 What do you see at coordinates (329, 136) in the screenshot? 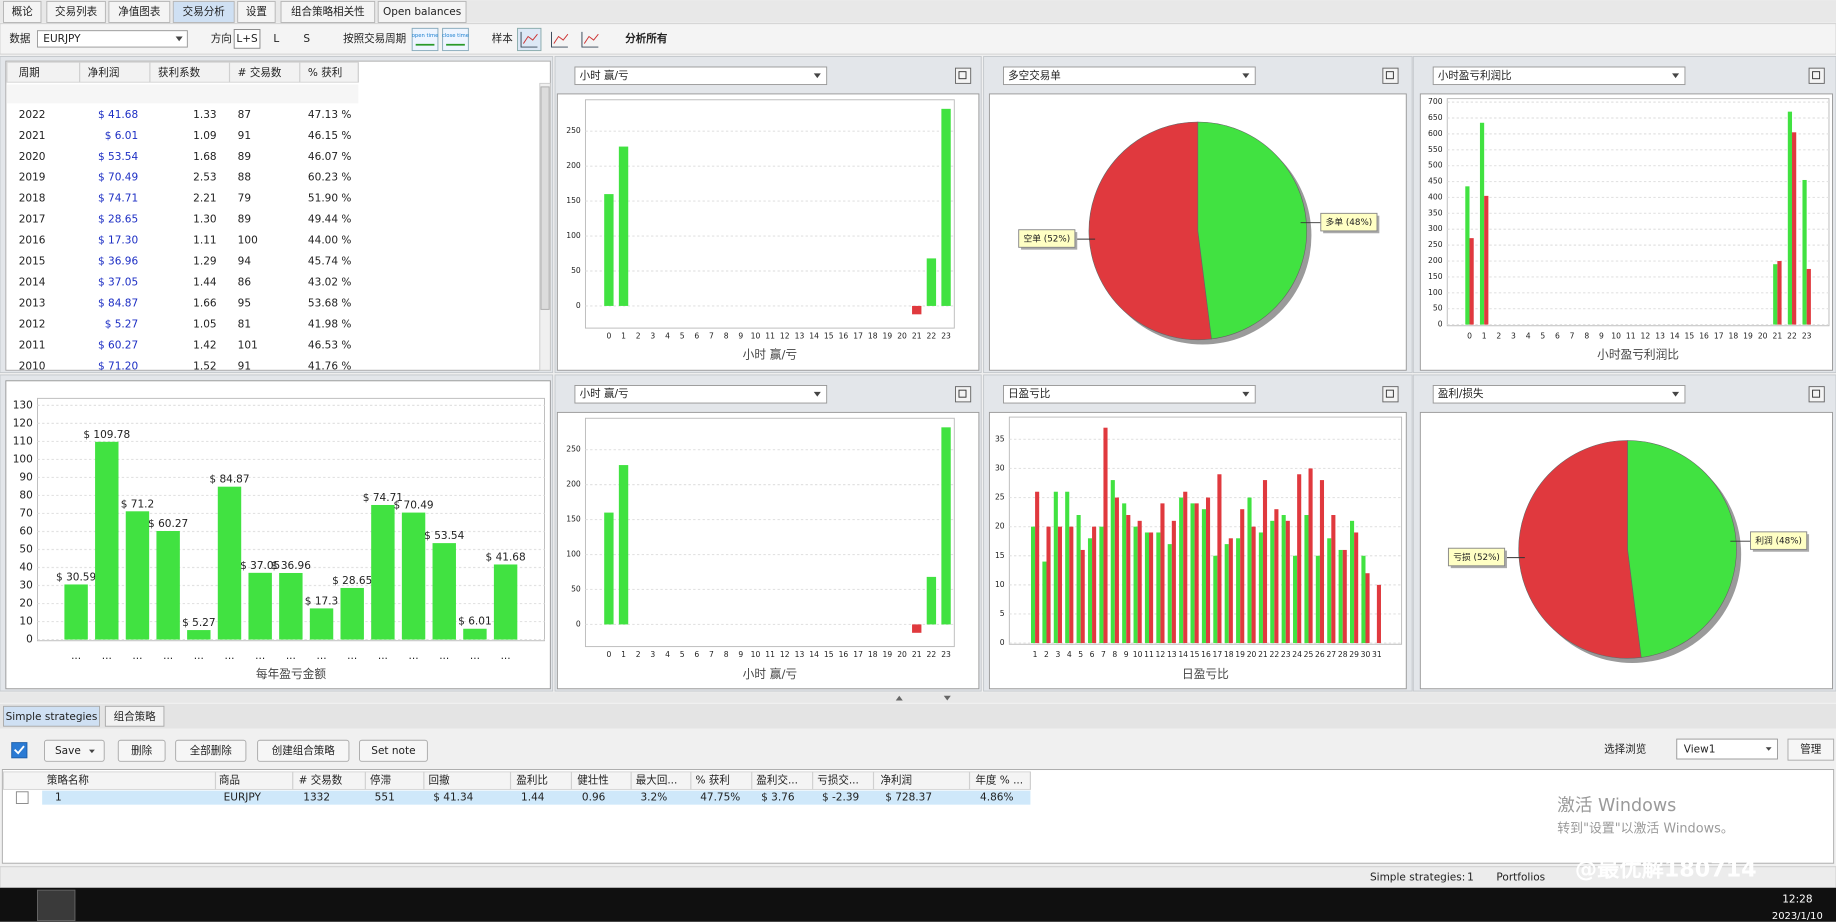
I see `table-cell: 46.15 %` at bounding box center [329, 136].